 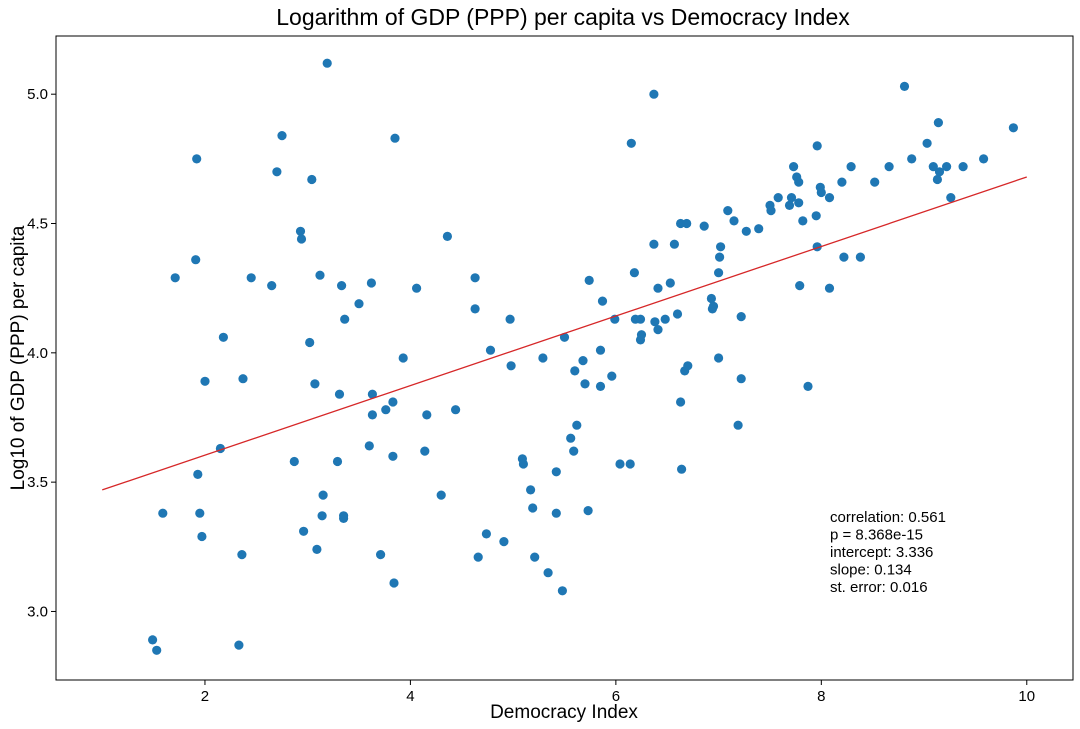 What do you see at coordinates (564, 712) in the screenshot?
I see `x-axis-label: Democracy Index` at bounding box center [564, 712].